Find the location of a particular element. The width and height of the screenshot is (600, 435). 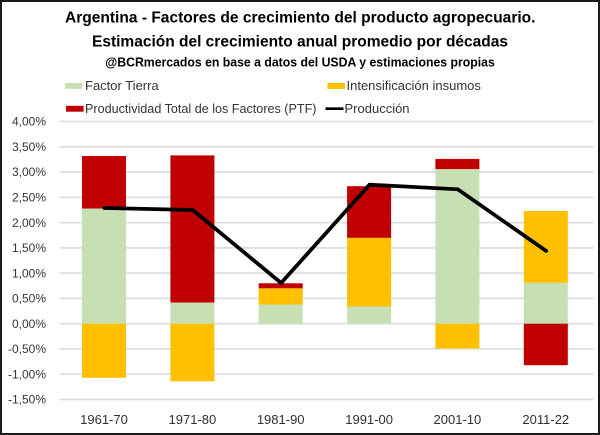

svg-text: 0,00% is located at coordinates (29, 324).